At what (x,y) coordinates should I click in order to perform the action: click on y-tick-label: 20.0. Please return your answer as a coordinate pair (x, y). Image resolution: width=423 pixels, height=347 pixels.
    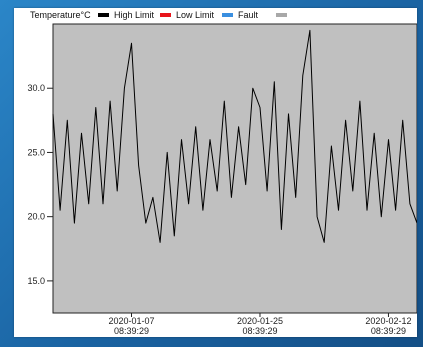
    Looking at the image, I should click on (36, 217).